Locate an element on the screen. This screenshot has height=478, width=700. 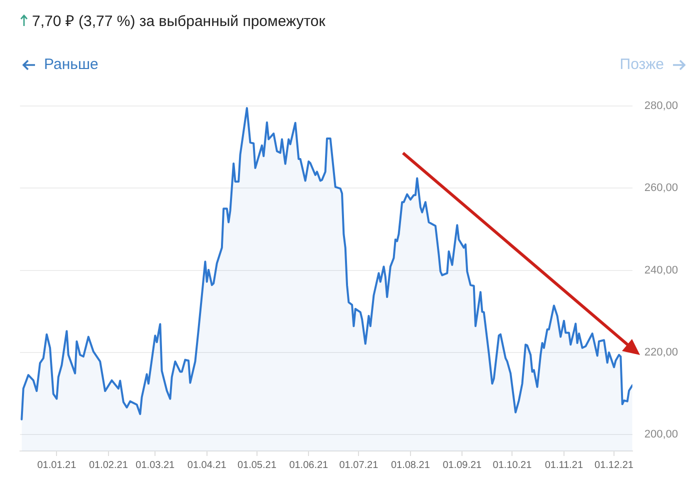
x-tick-label: 01.04.21 is located at coordinates (207, 465).